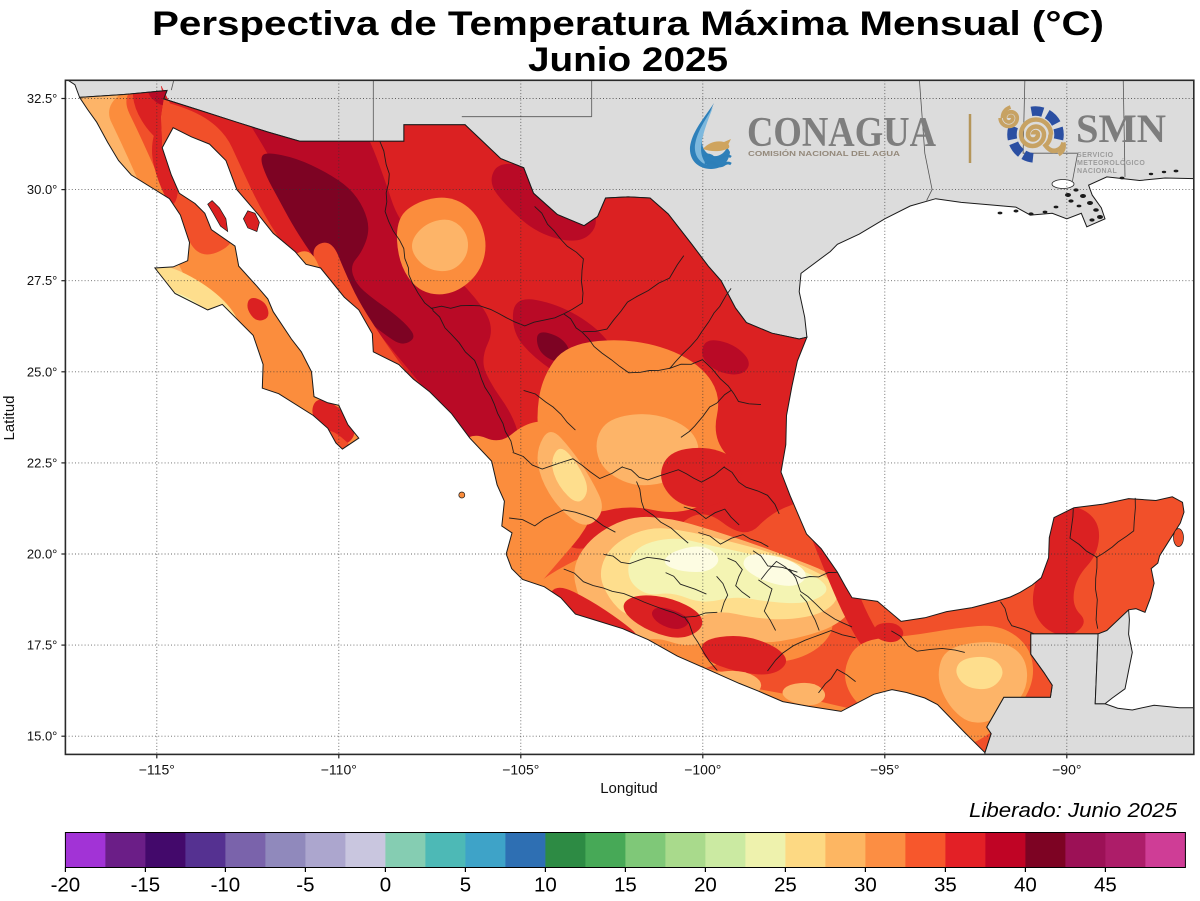 This screenshot has width=1200, height=901. I want to click on svg-text: 15.0°, so click(42, 736).